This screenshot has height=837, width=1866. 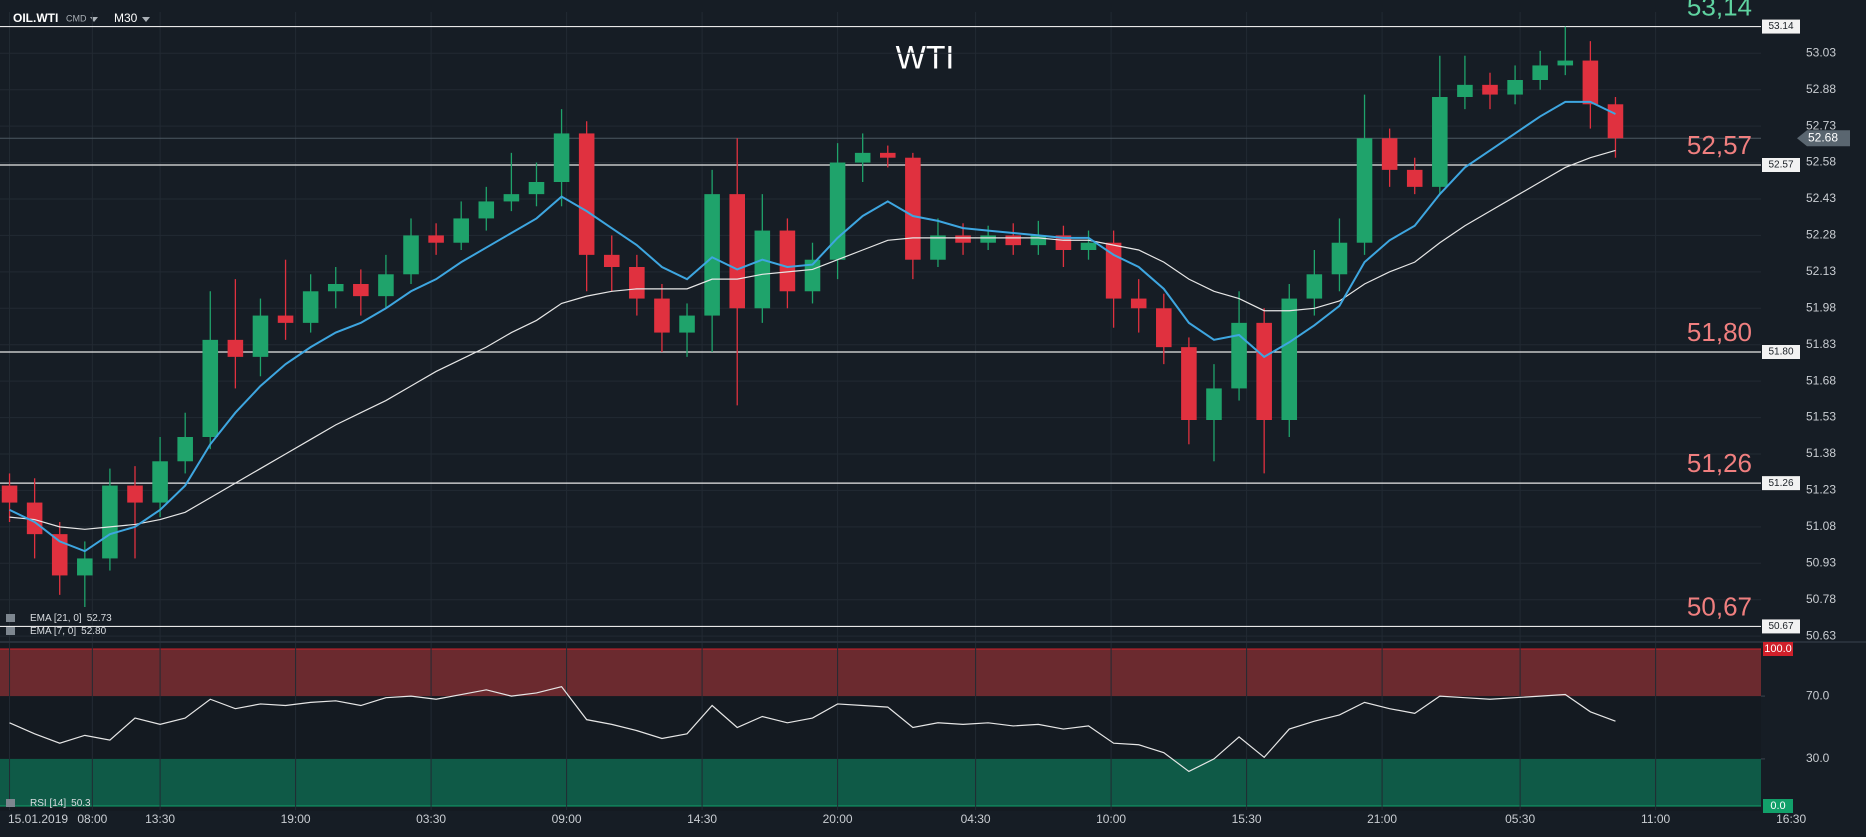 I want to click on y-tick-label: 50.63, so click(x=1821, y=635).